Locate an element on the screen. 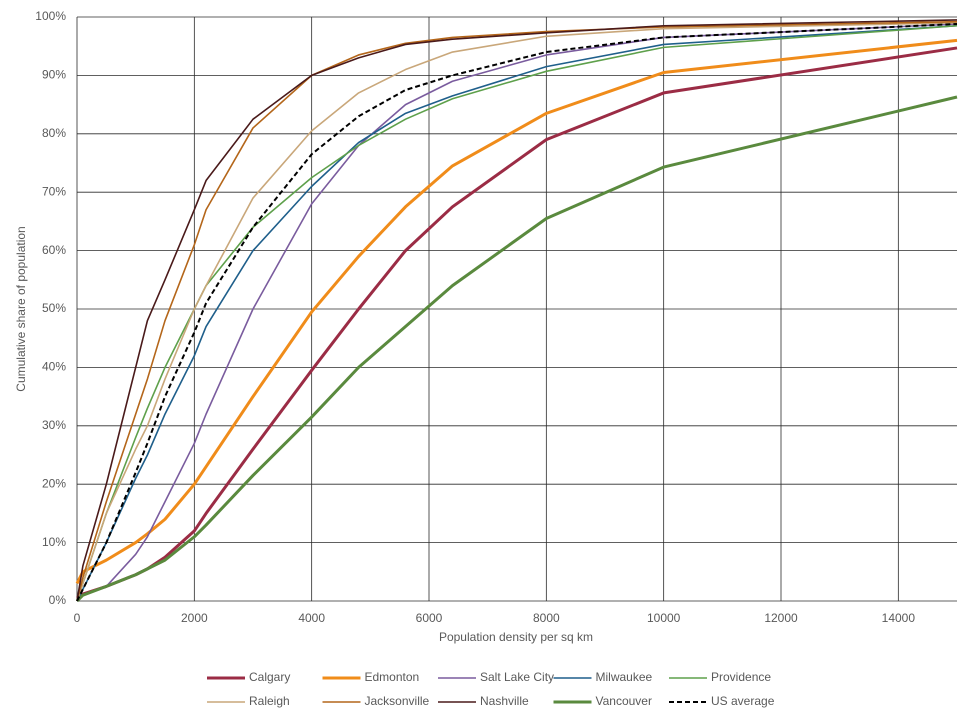 Image resolution: width=973 pixels, height=720 pixels. legend-label: Raleigh is located at coordinates (269, 701).